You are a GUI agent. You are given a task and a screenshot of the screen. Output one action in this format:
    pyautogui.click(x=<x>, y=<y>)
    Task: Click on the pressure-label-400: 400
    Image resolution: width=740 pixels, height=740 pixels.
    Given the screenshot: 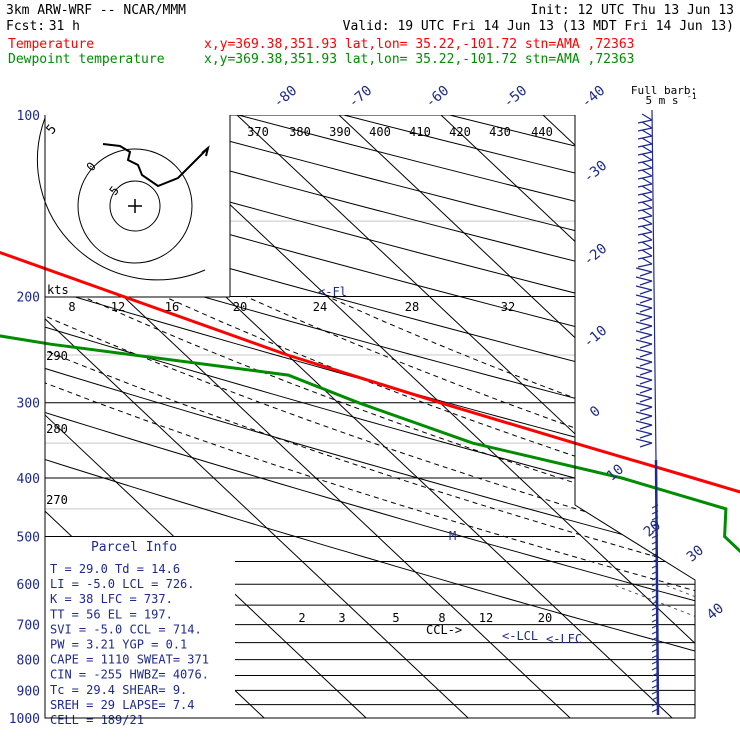 What is the action you would take?
    pyautogui.click(x=28, y=479)
    